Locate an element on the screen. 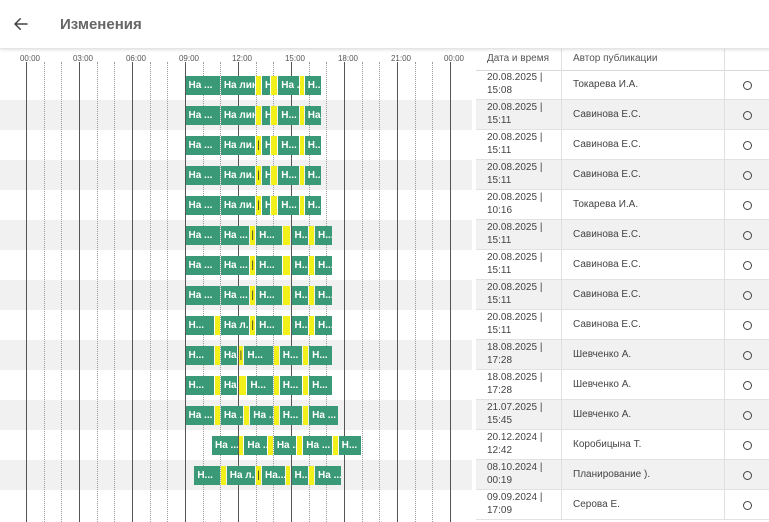 The width and height of the screenshot is (769, 522). shift-segment: Н is located at coordinates (266, 115).